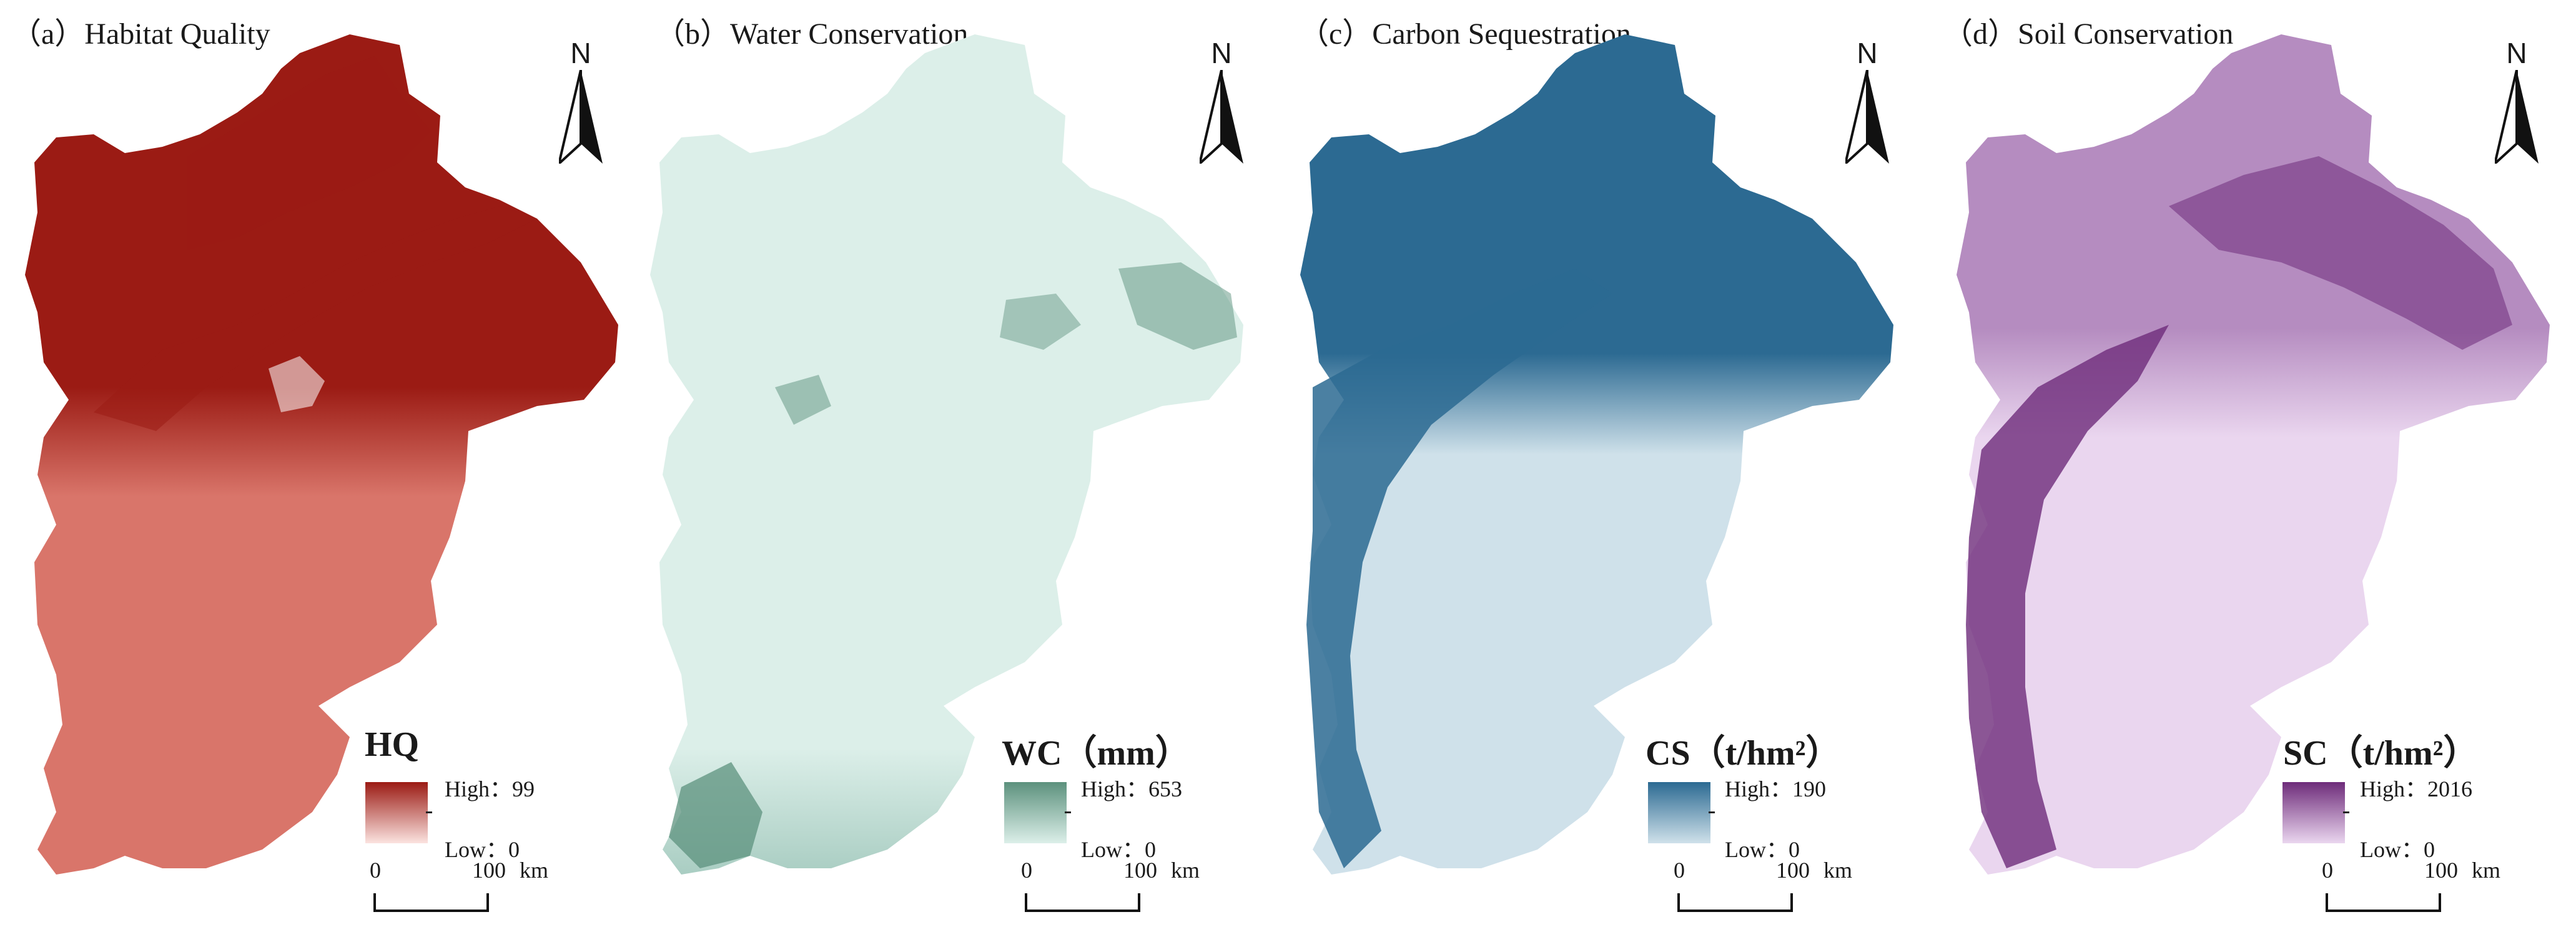  I want to click on mountain-band, so click(315, 319).